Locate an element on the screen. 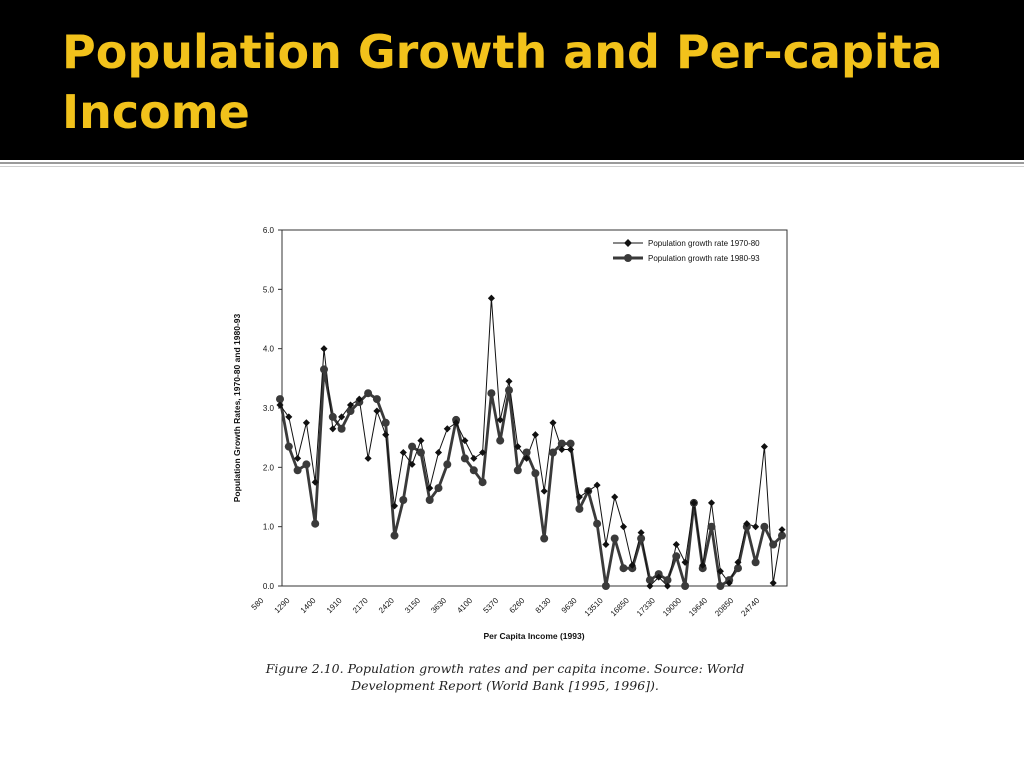 The width and height of the screenshot is (1024, 768). x-tick-label: 5370 is located at coordinates (490, 605).